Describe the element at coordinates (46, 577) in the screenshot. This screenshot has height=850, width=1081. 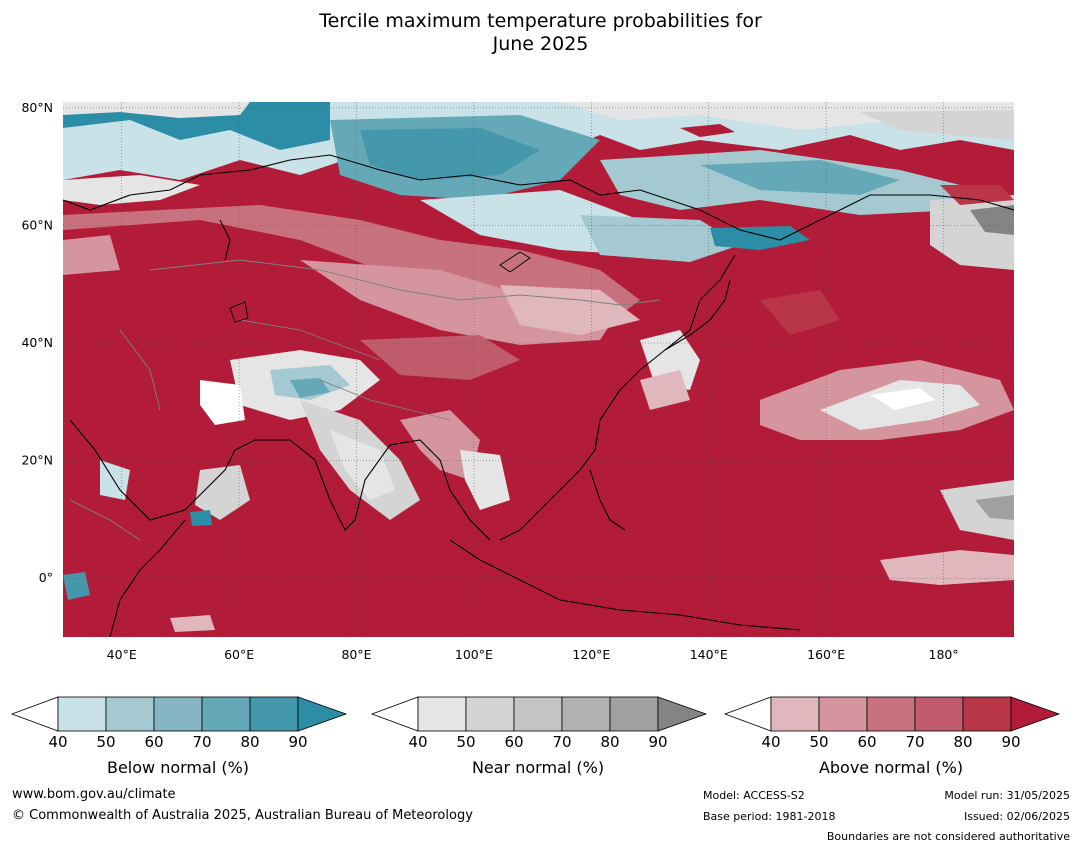
I see `lat-label: 0°` at that location.